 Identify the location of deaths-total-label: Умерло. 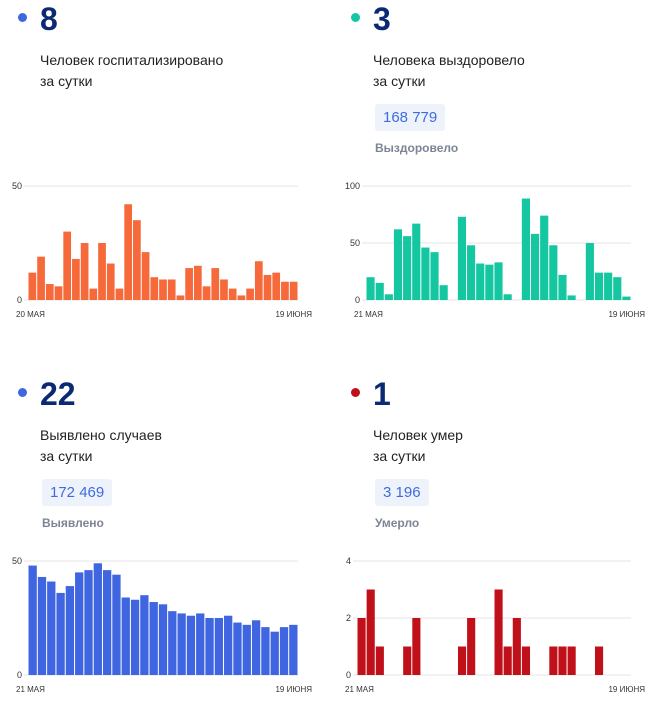
(397, 523).